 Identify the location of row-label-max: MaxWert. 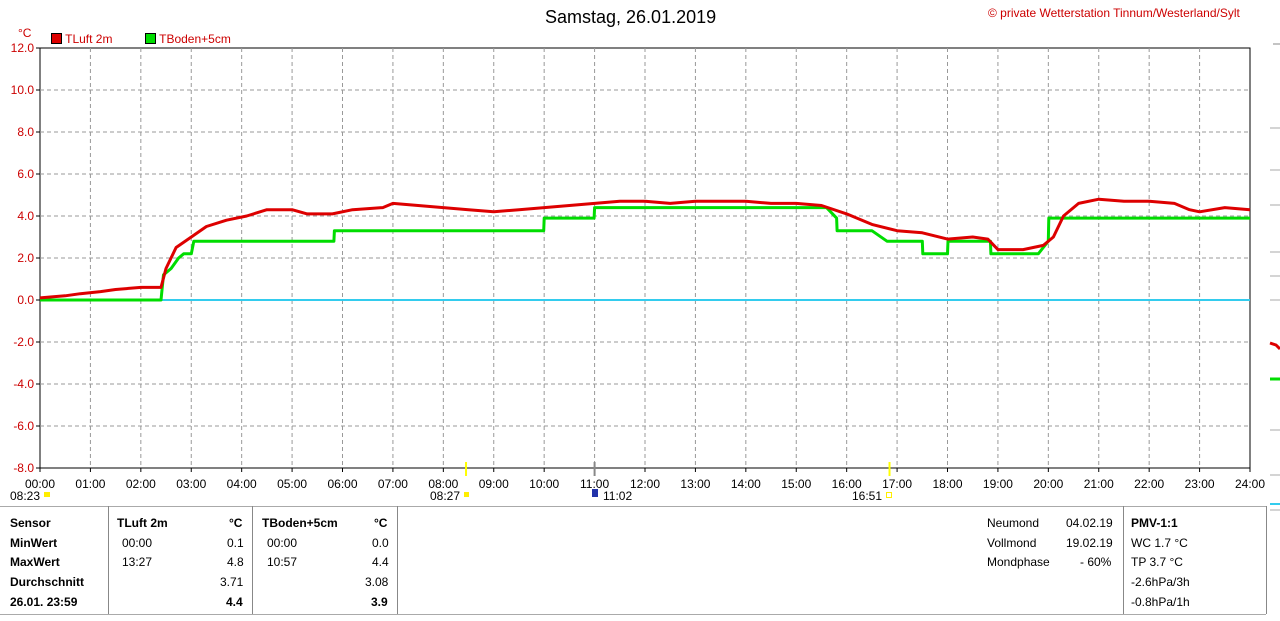
(35, 562).